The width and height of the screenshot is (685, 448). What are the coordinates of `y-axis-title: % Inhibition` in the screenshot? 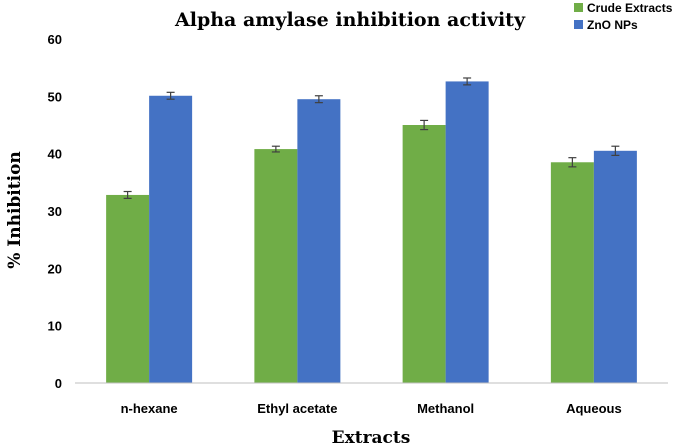 It's located at (15, 210).